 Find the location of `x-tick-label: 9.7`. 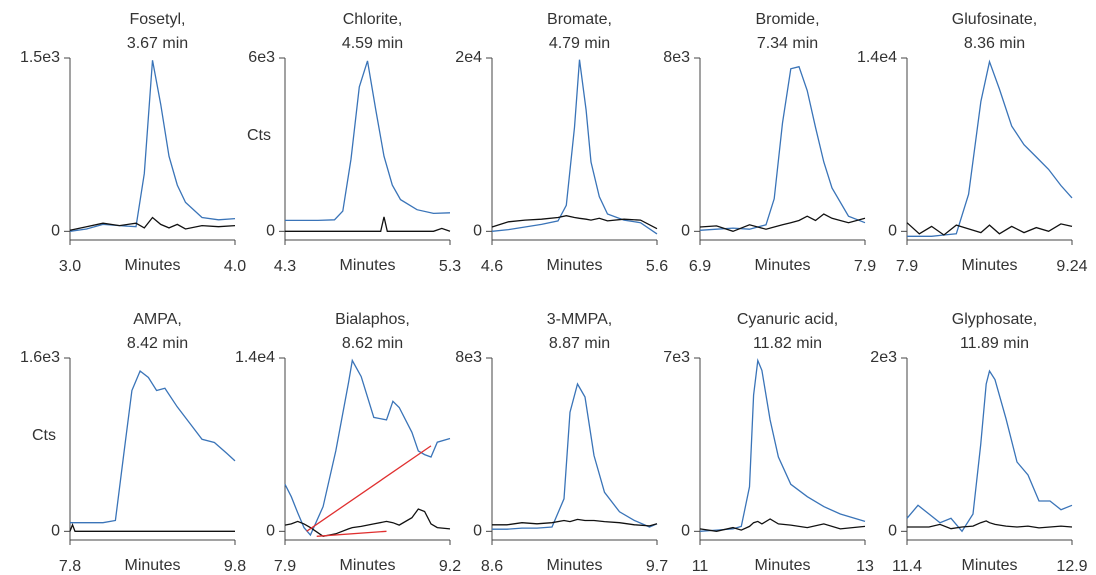

x-tick-label: 9.7 is located at coordinates (657, 566).